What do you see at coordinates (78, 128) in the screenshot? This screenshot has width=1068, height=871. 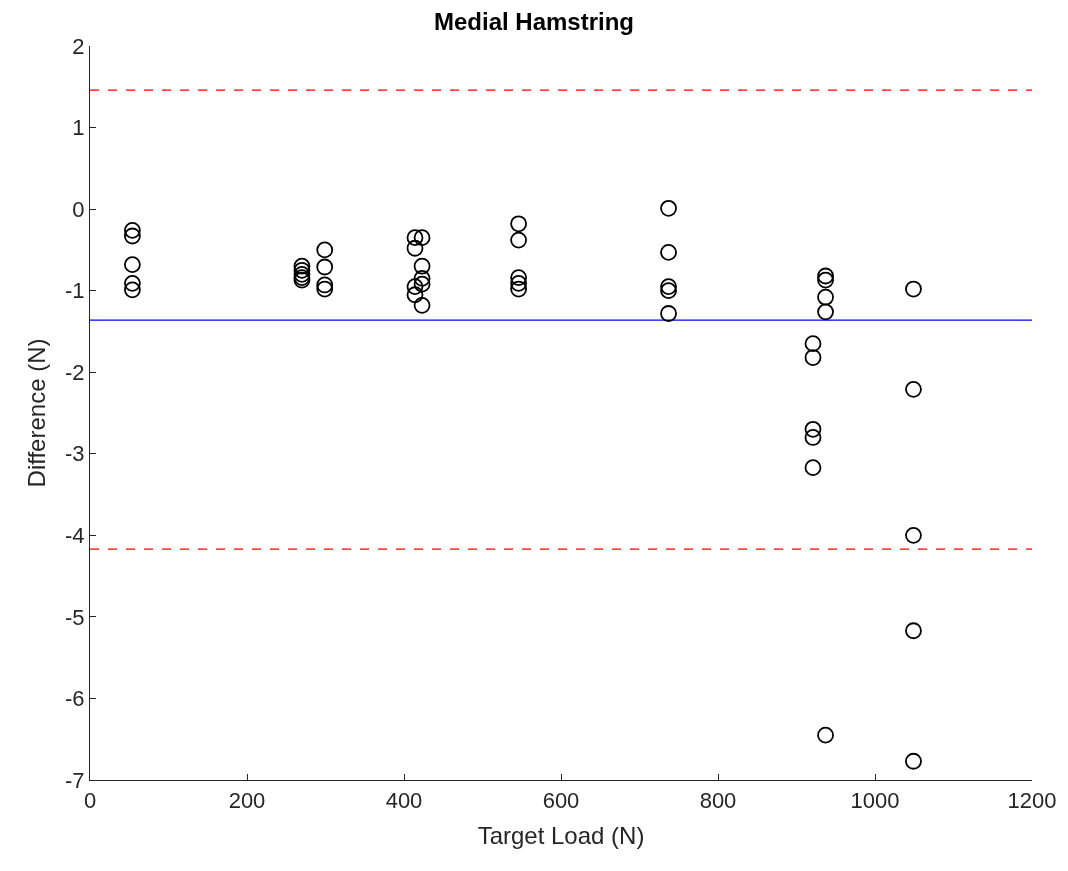 I see `y-tick-label: 1` at bounding box center [78, 128].